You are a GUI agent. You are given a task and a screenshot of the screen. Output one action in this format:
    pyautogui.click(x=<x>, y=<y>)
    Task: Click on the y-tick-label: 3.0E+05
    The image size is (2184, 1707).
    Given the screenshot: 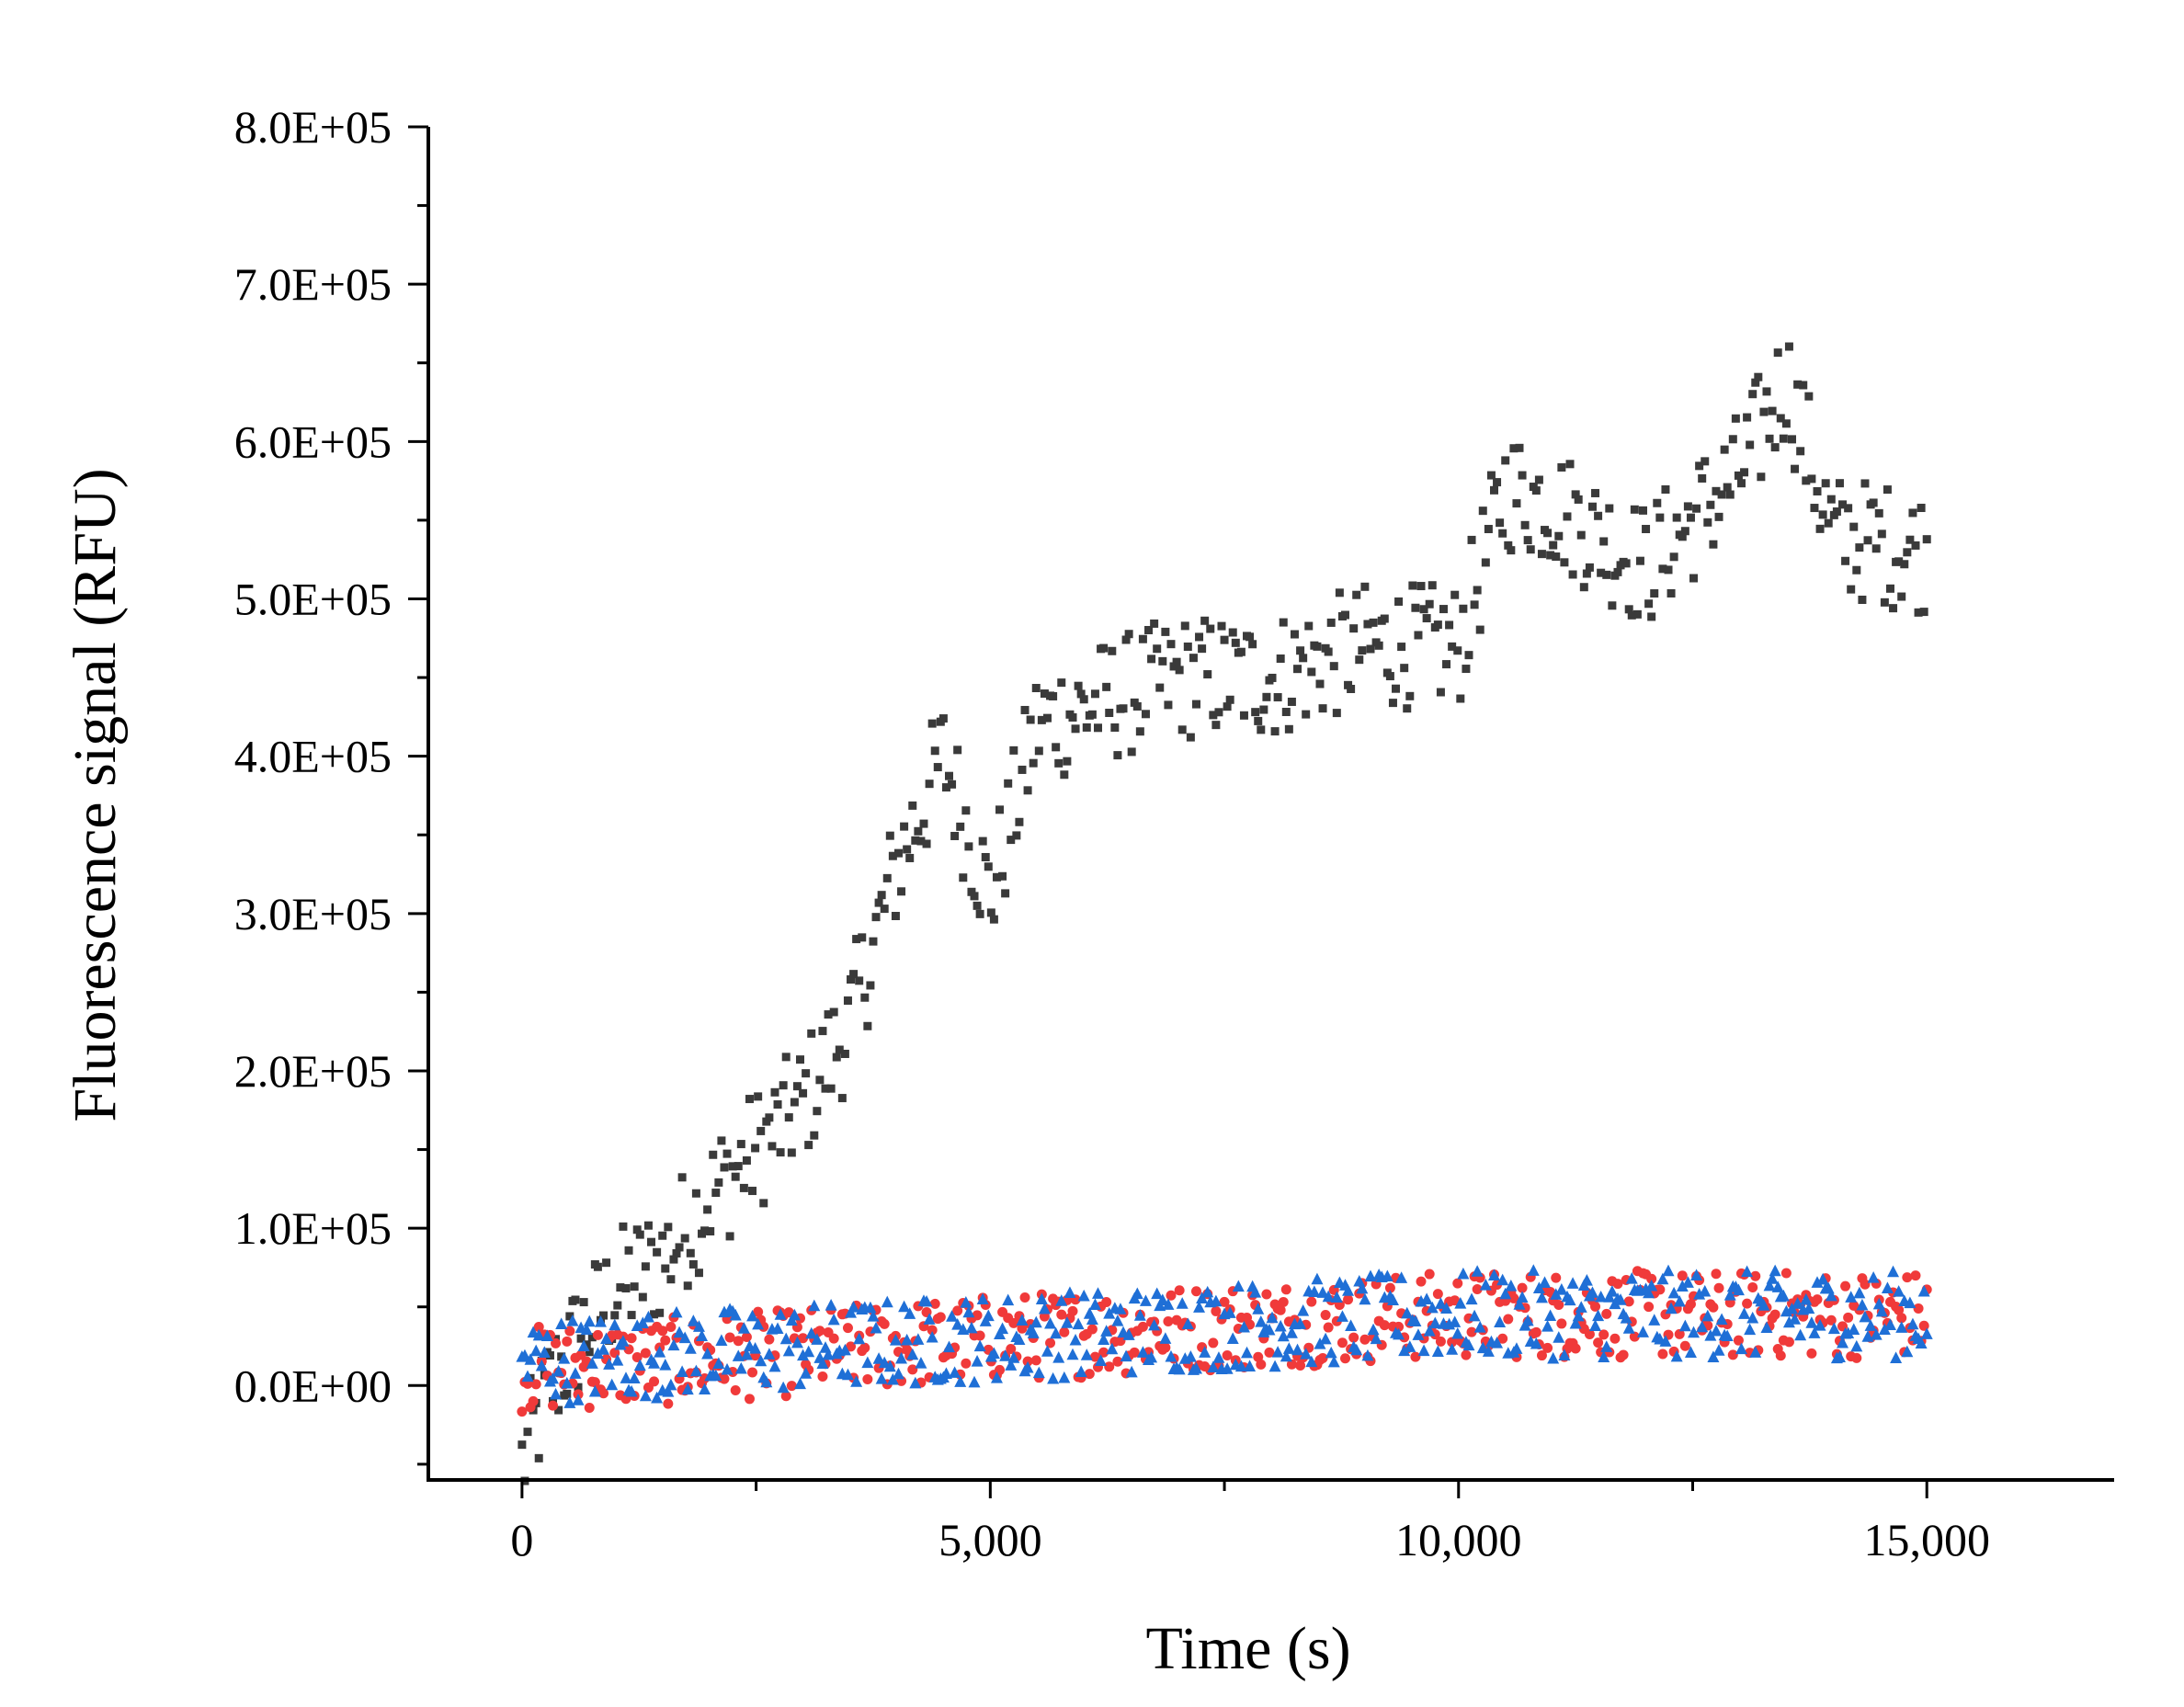 What is the action you would take?
    pyautogui.click(x=313, y=914)
    